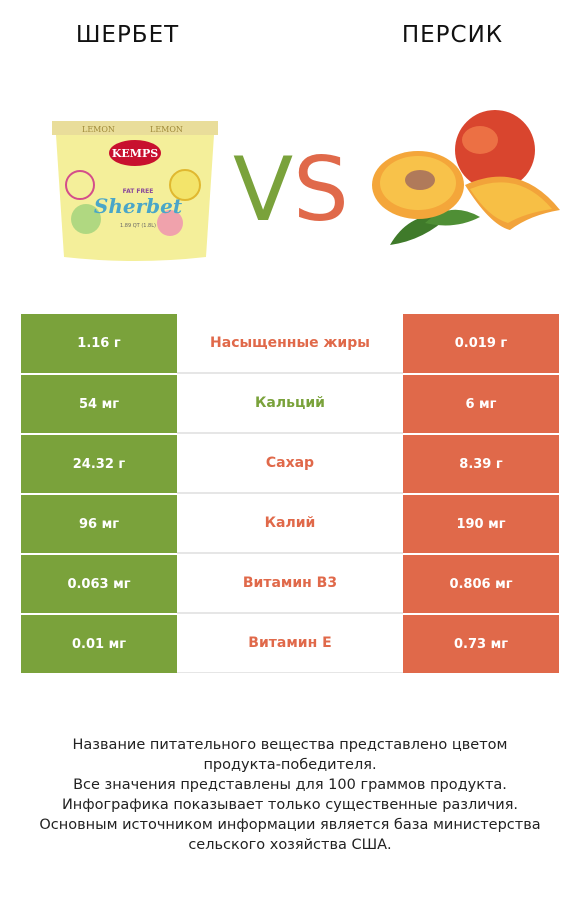 This screenshot has height=904, width=580. I want to click on left-value: 96 мг, so click(99, 523).